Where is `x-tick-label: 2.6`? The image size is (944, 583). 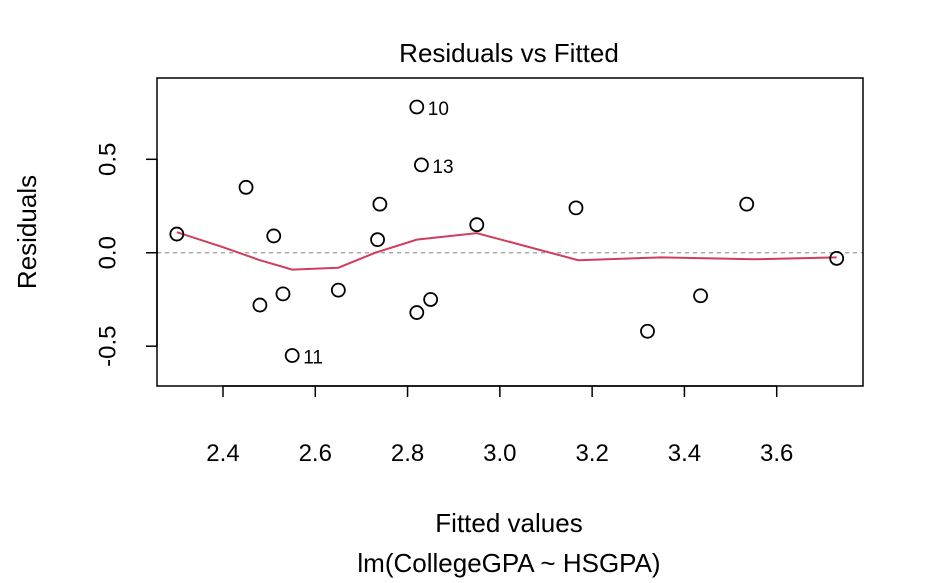
x-tick-label: 2.6 is located at coordinates (315, 453).